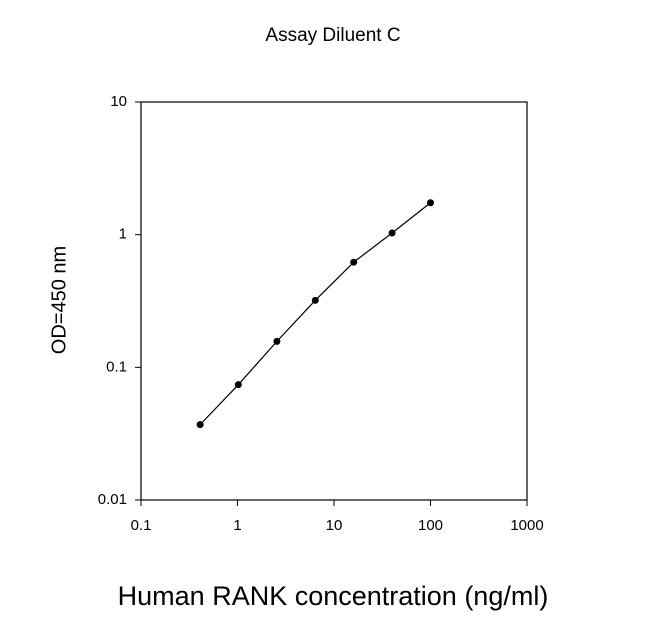  What do you see at coordinates (315, 314) in the screenshot?
I see `series-line` at bounding box center [315, 314].